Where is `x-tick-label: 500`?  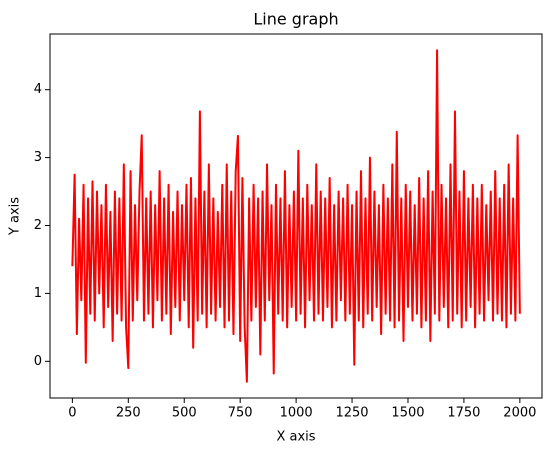
x-tick-label: 500 is located at coordinates (184, 413).